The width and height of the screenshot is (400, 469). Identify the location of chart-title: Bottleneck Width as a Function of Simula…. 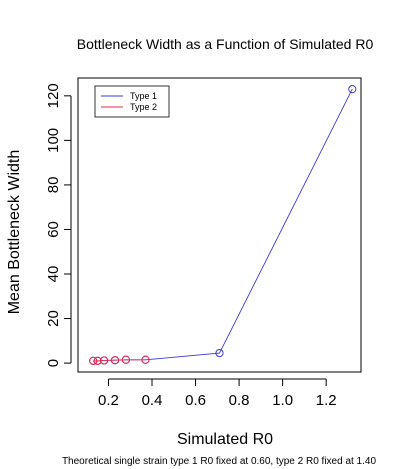
(225, 44).